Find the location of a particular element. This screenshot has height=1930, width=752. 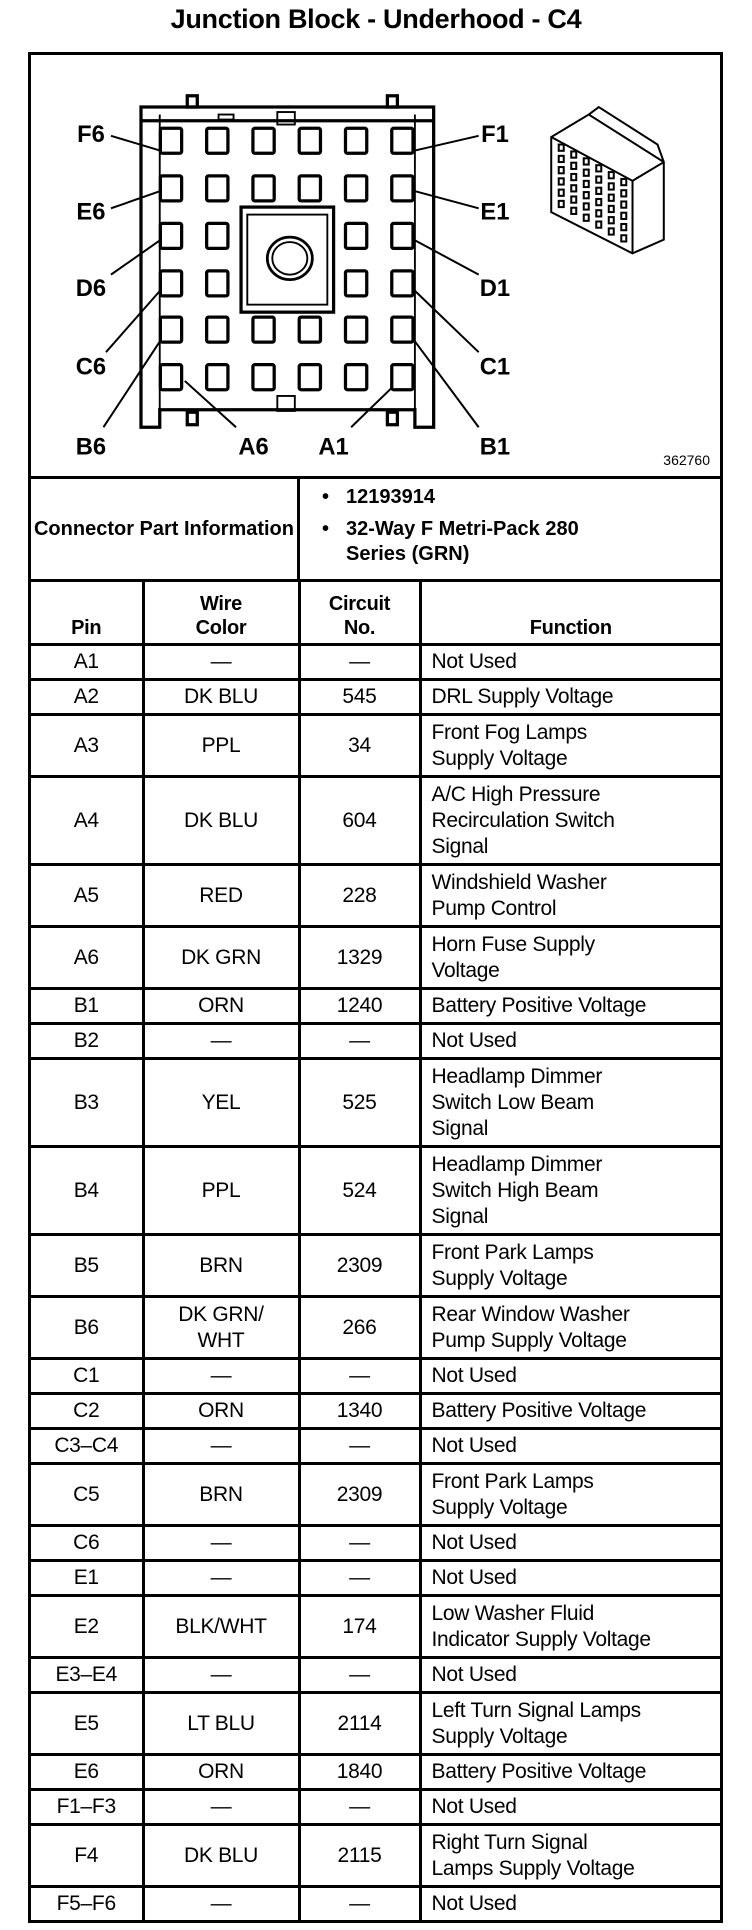

wire-color-cell: LT BLU is located at coordinates (221, 1723).